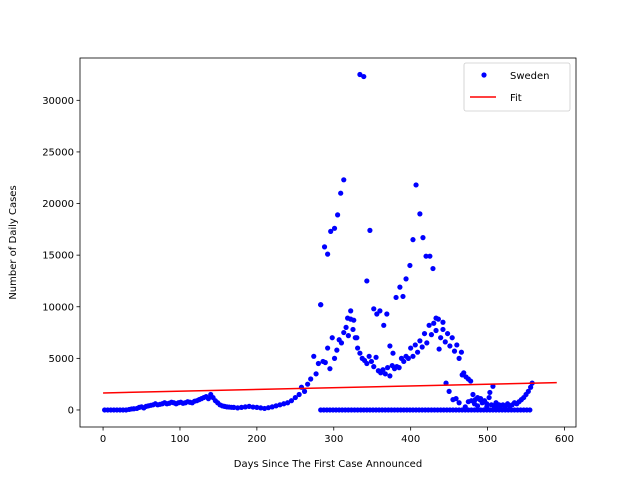 The height and width of the screenshot is (480, 640). What do you see at coordinates (256, 439) in the screenshot?
I see `x-tick-label: 200` at bounding box center [256, 439].